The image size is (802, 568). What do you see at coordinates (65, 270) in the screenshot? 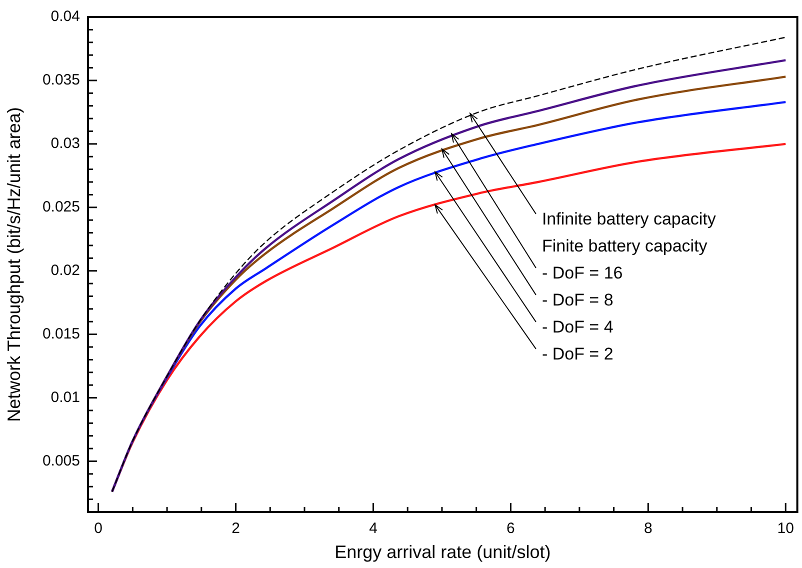
I see `y-tick-label: 0.02` at bounding box center [65, 270].